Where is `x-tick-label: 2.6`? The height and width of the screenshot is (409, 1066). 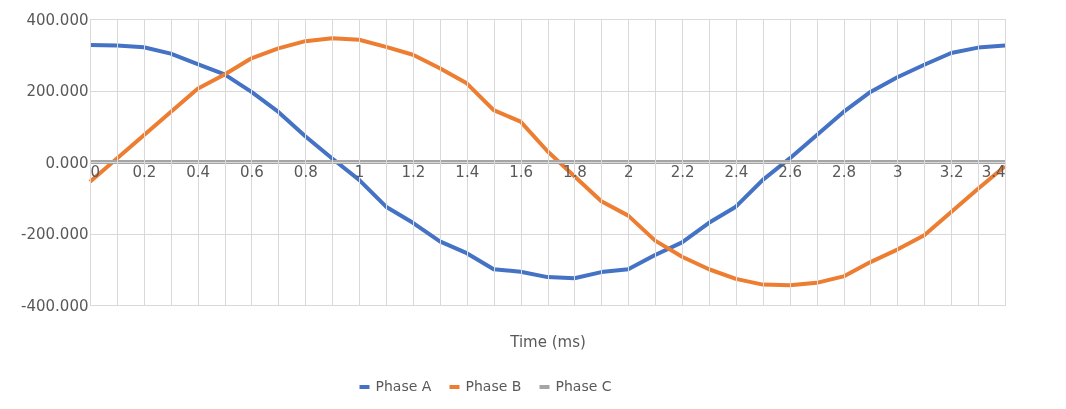
x-tick-label: 2.6 is located at coordinates (790, 171).